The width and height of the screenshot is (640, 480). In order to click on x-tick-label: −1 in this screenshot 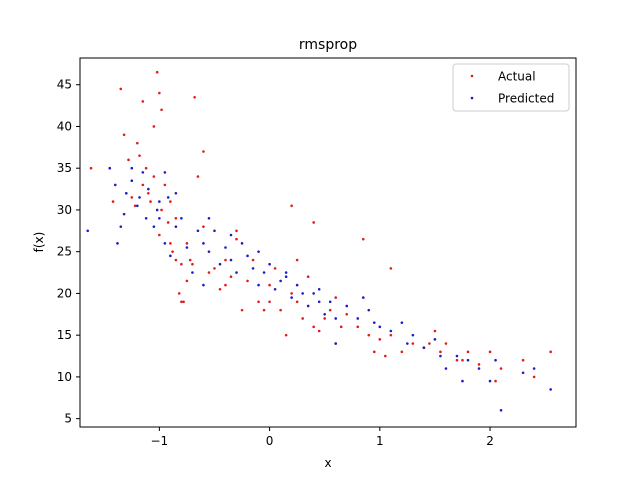, I will do `click(160, 441)`.